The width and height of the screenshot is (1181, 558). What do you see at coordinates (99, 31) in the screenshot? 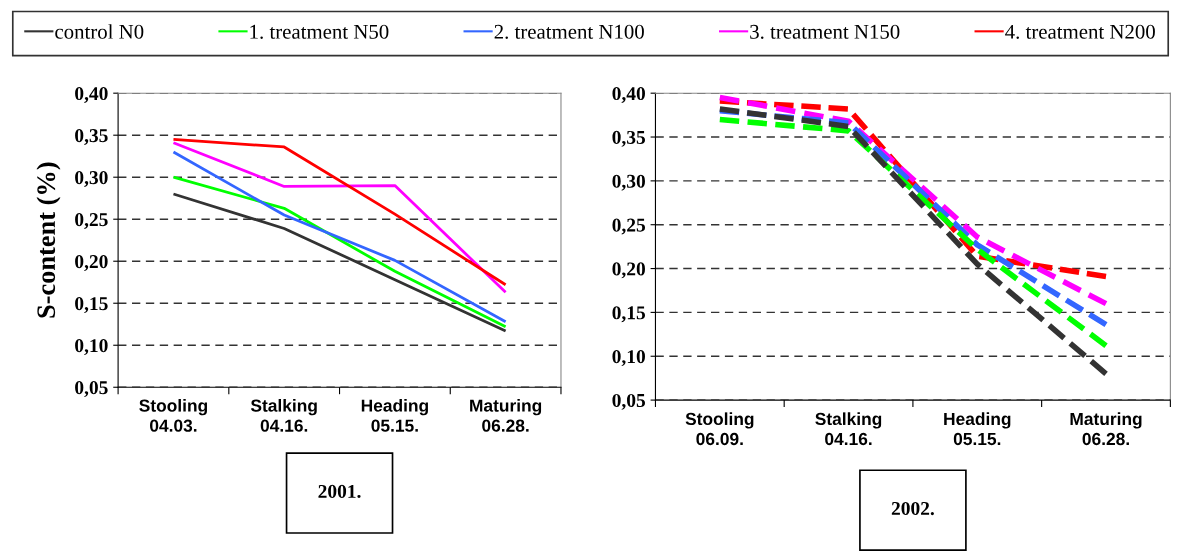
I see `legend-label: control N0` at bounding box center [99, 31].